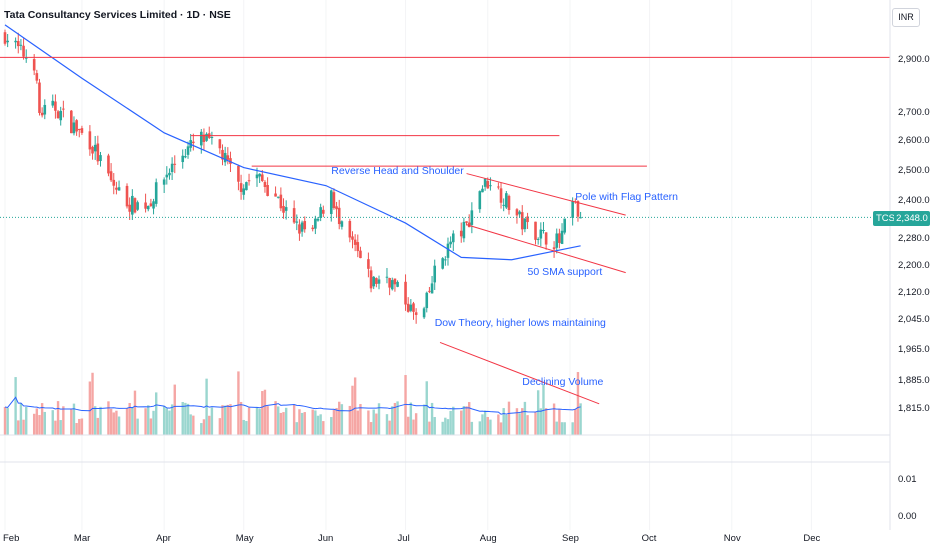 The width and height of the screenshot is (932, 550). I want to click on last-price-tag: 2,348.0, so click(912, 218).